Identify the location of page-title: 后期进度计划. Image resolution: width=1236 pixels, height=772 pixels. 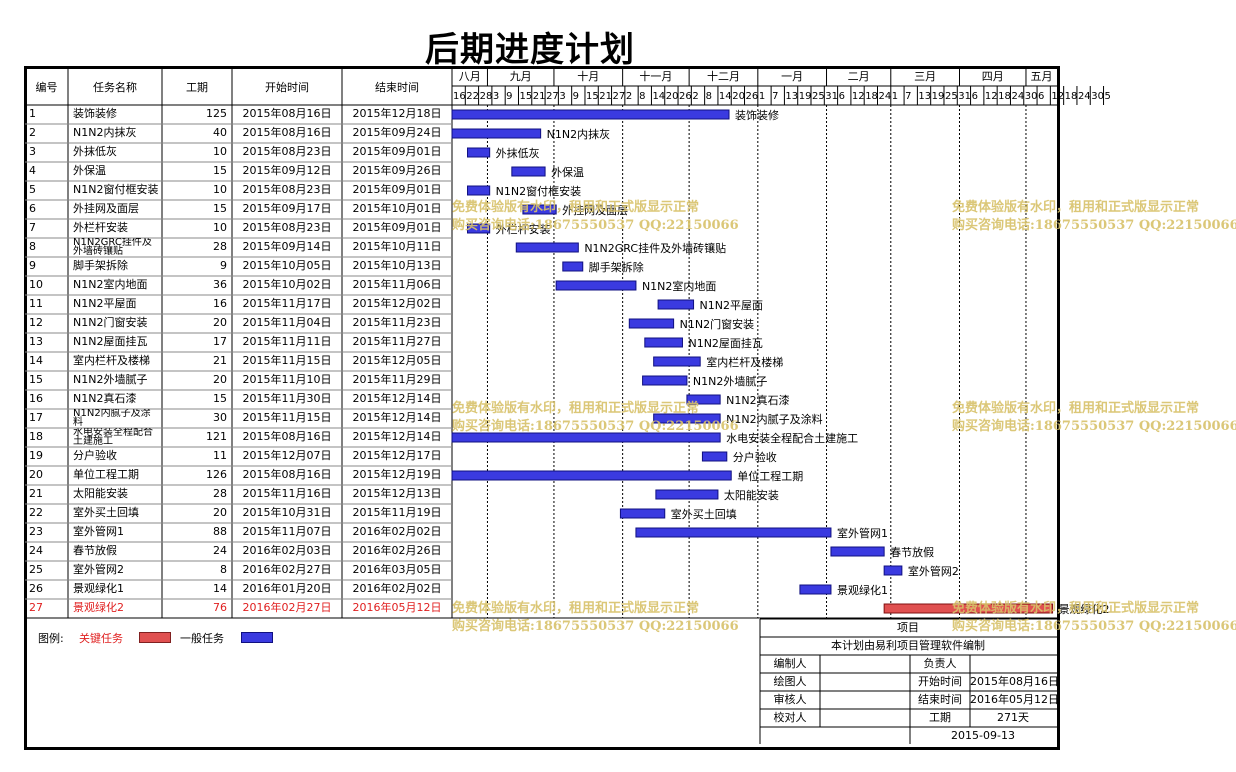
(530, 50).